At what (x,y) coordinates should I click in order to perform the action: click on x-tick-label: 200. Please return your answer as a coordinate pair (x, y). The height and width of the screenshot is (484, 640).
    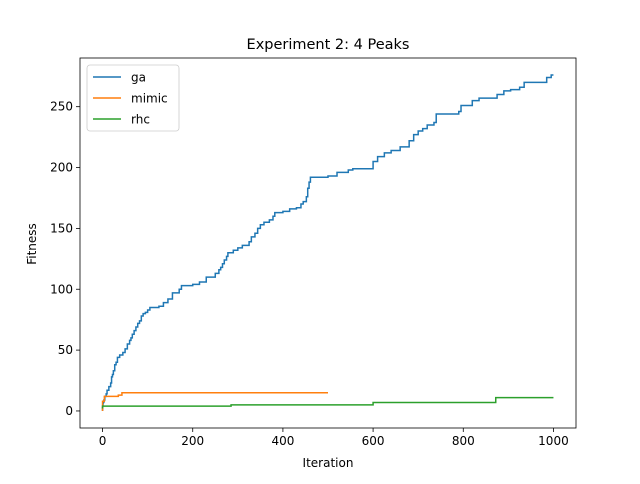
    Looking at the image, I should click on (192, 441).